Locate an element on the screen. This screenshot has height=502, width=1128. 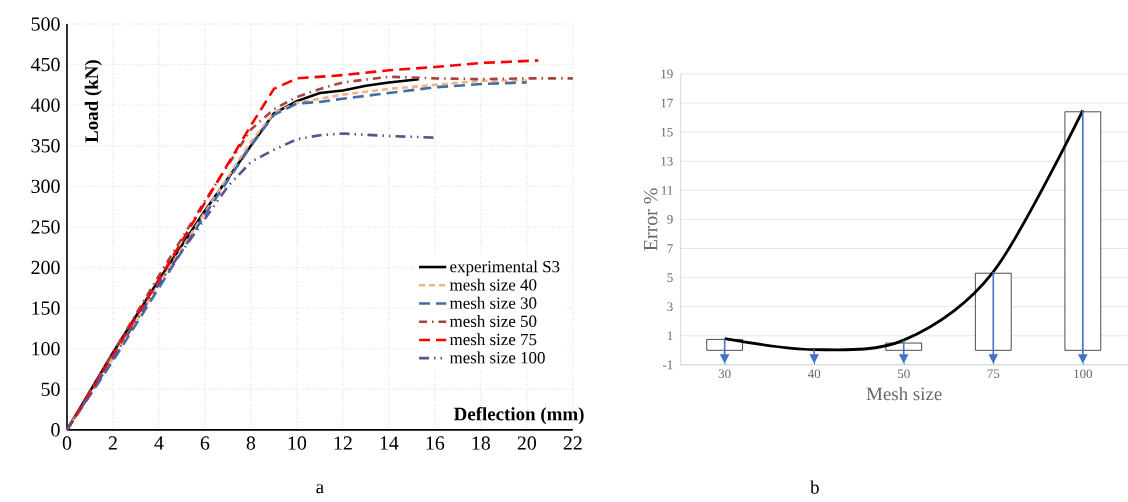
y-tick-label: 3 is located at coordinates (670, 307).